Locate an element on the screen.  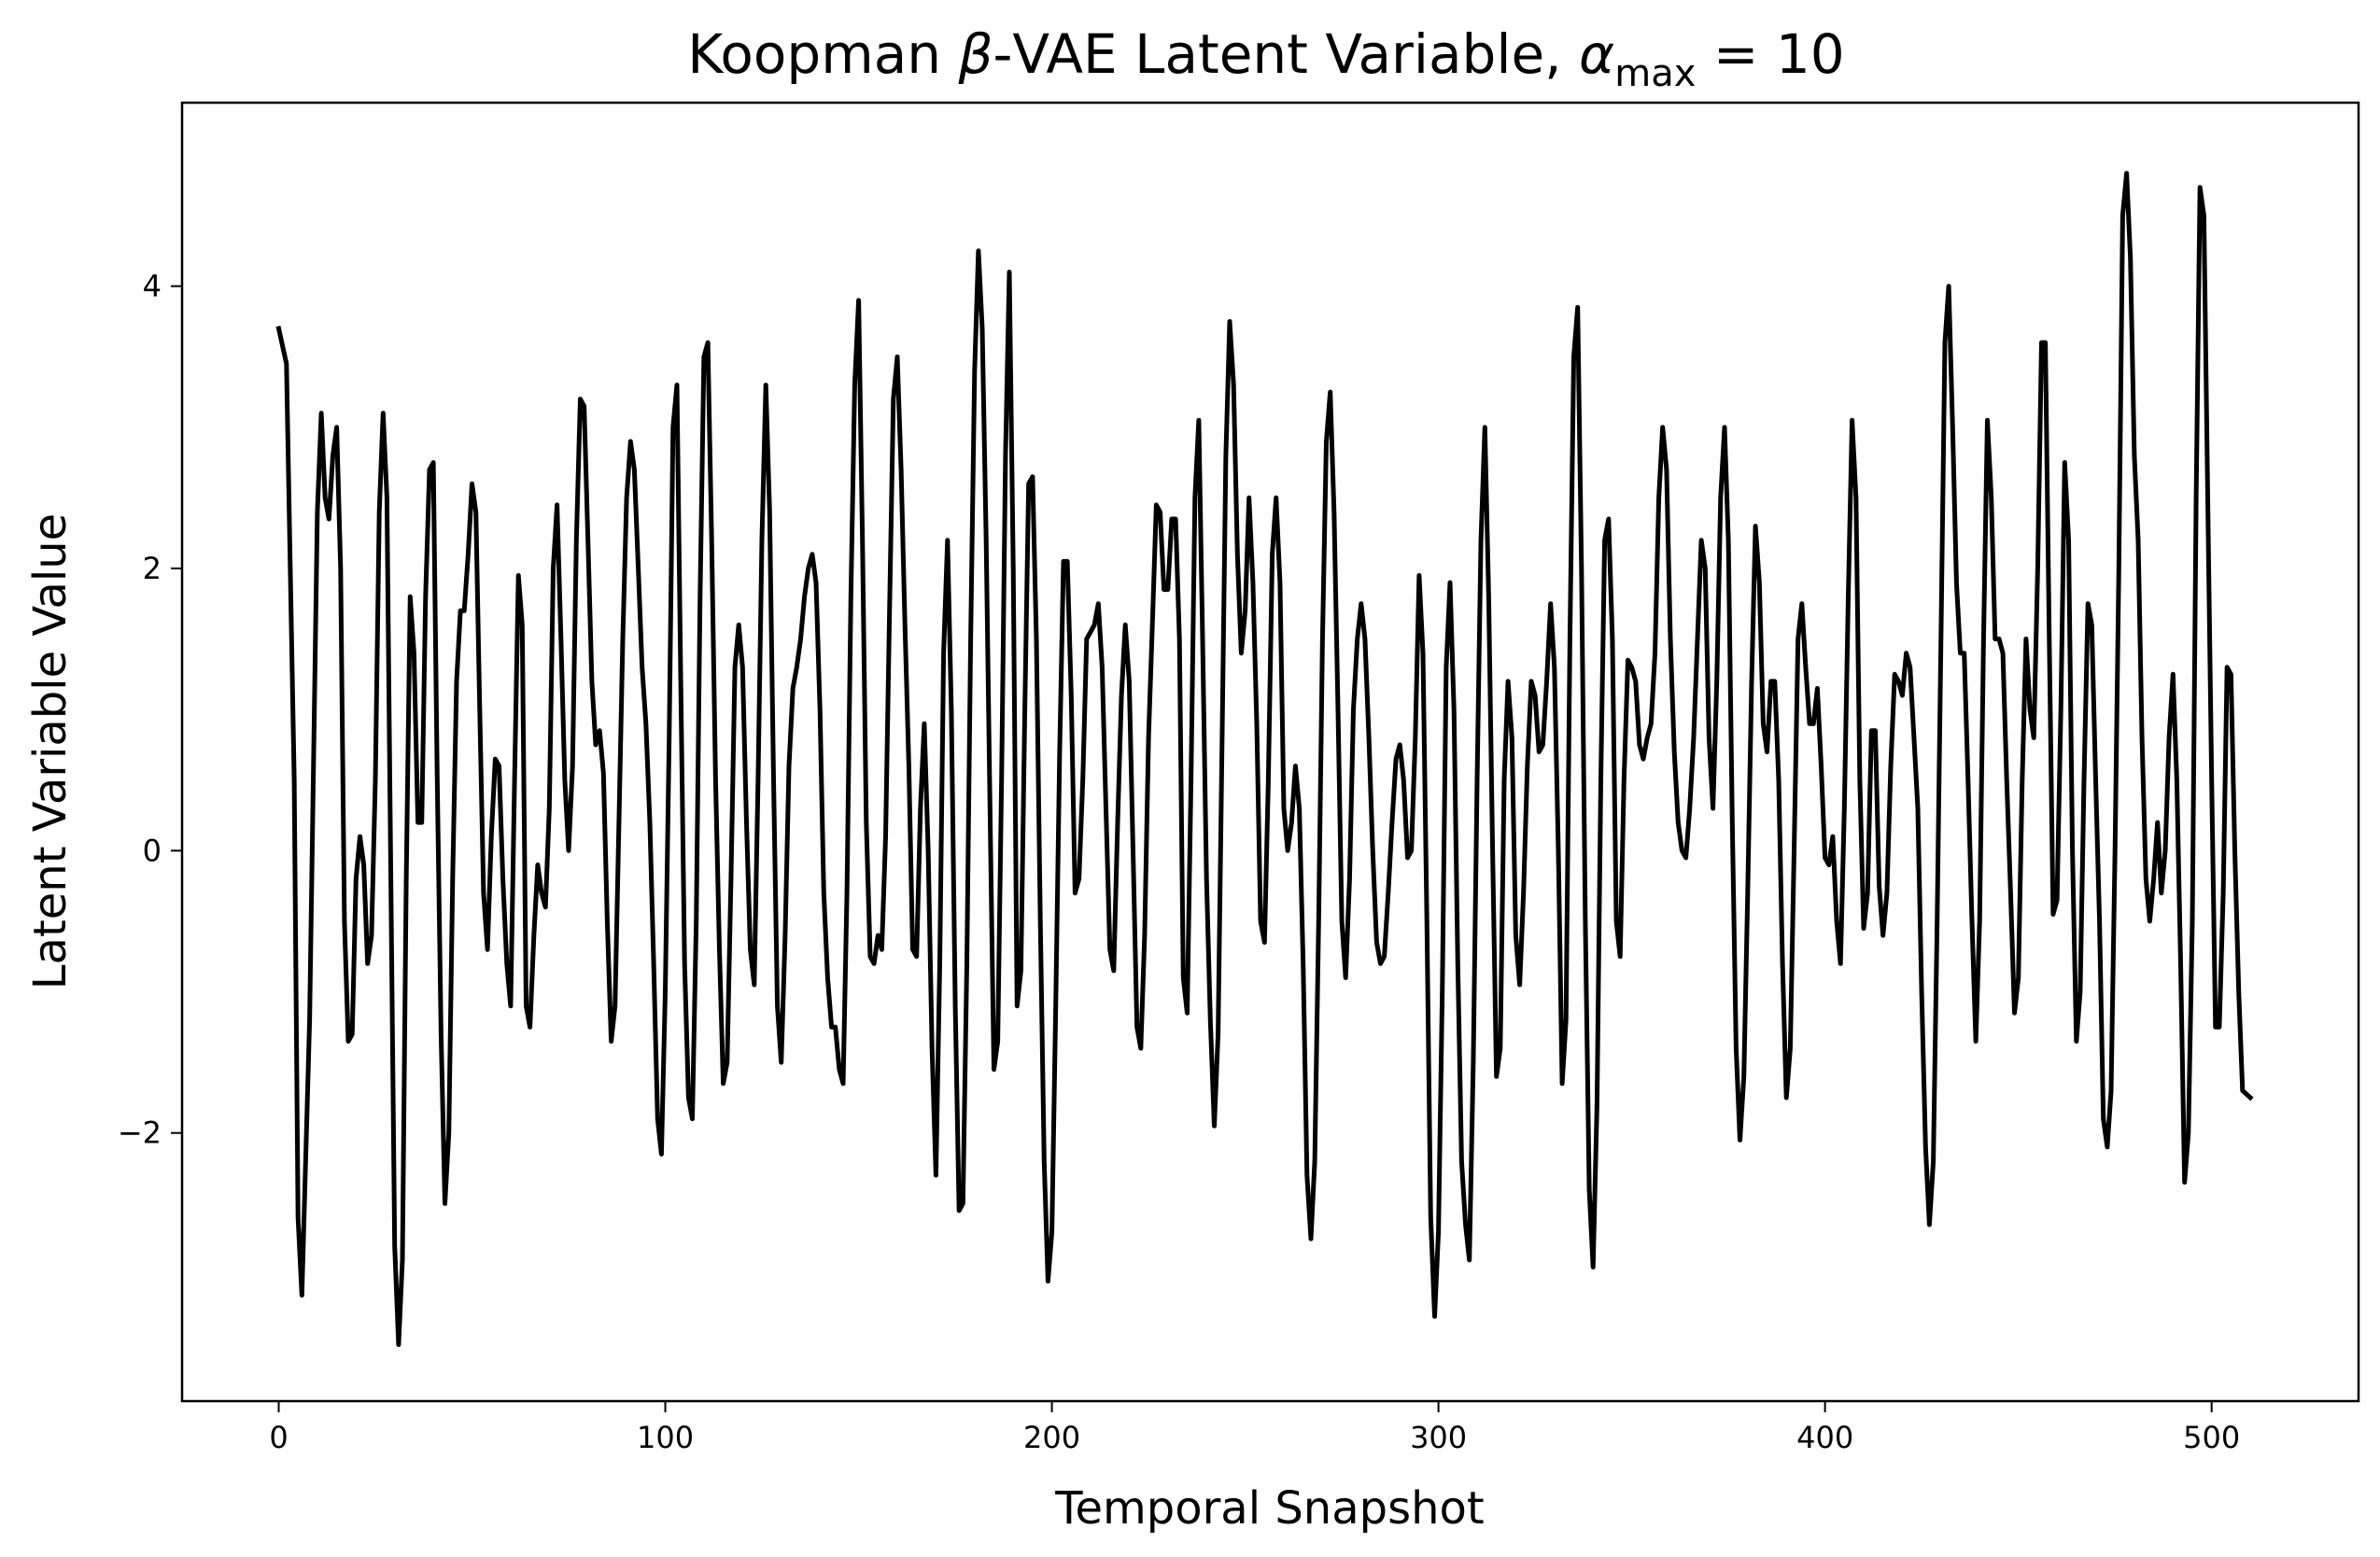
x-tick-label: 400 is located at coordinates (1824, 1437).